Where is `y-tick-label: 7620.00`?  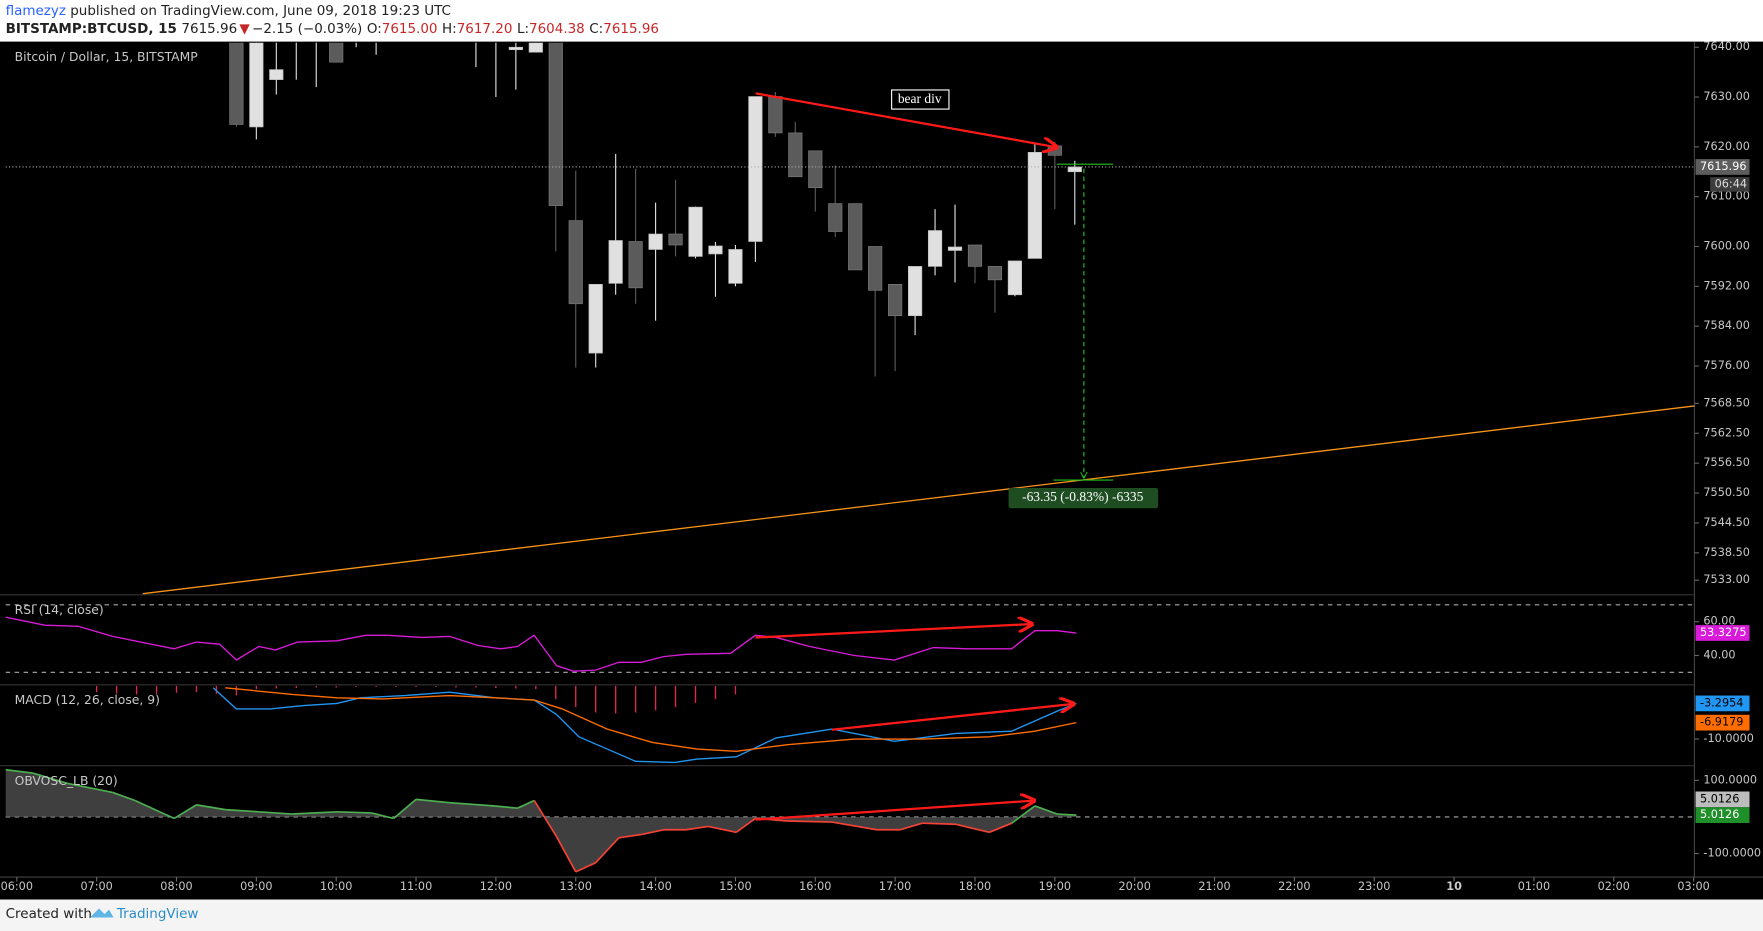
y-tick-label: 7620.00 is located at coordinates (1726, 146).